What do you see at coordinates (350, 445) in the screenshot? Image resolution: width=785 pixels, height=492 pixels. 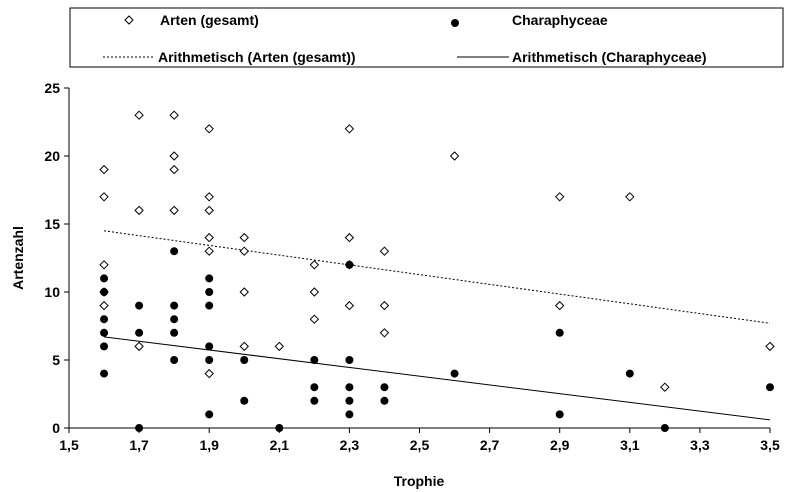 I see `x-tick-label: 2,3` at bounding box center [350, 445].